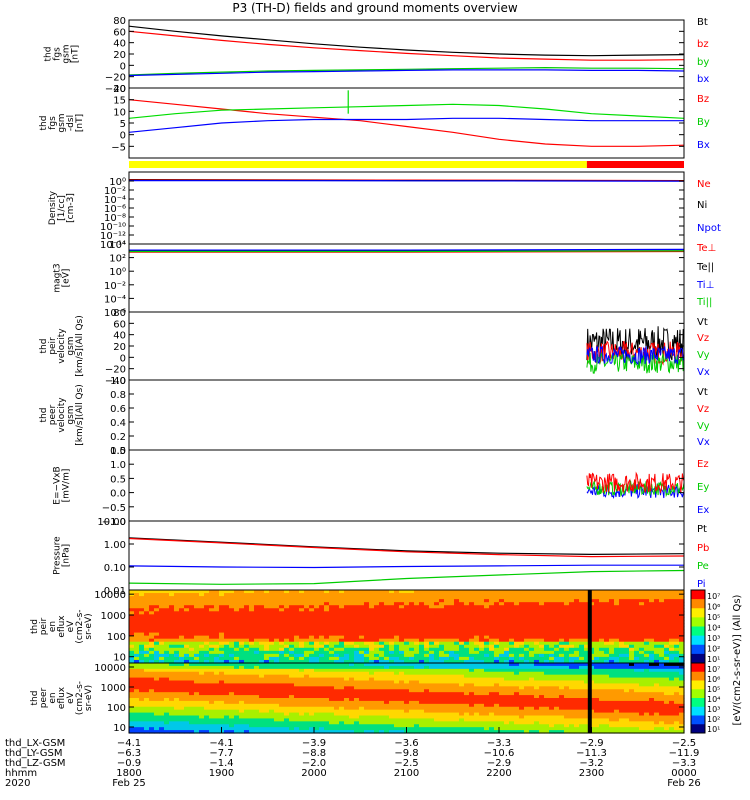  Describe the element at coordinates (703, 487) in the screenshot. I see `legend-entry-ey: Ey` at that location.